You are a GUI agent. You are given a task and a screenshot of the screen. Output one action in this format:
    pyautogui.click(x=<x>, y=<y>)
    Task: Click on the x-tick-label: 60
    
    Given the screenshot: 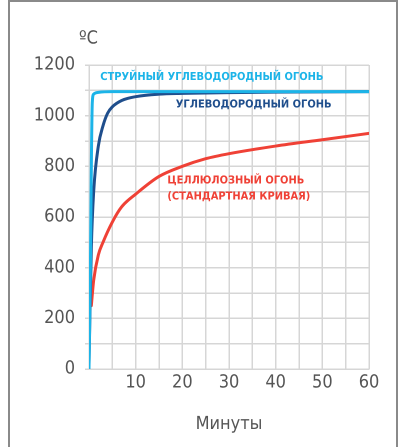 What is the action you would take?
    pyautogui.click(x=369, y=381)
    